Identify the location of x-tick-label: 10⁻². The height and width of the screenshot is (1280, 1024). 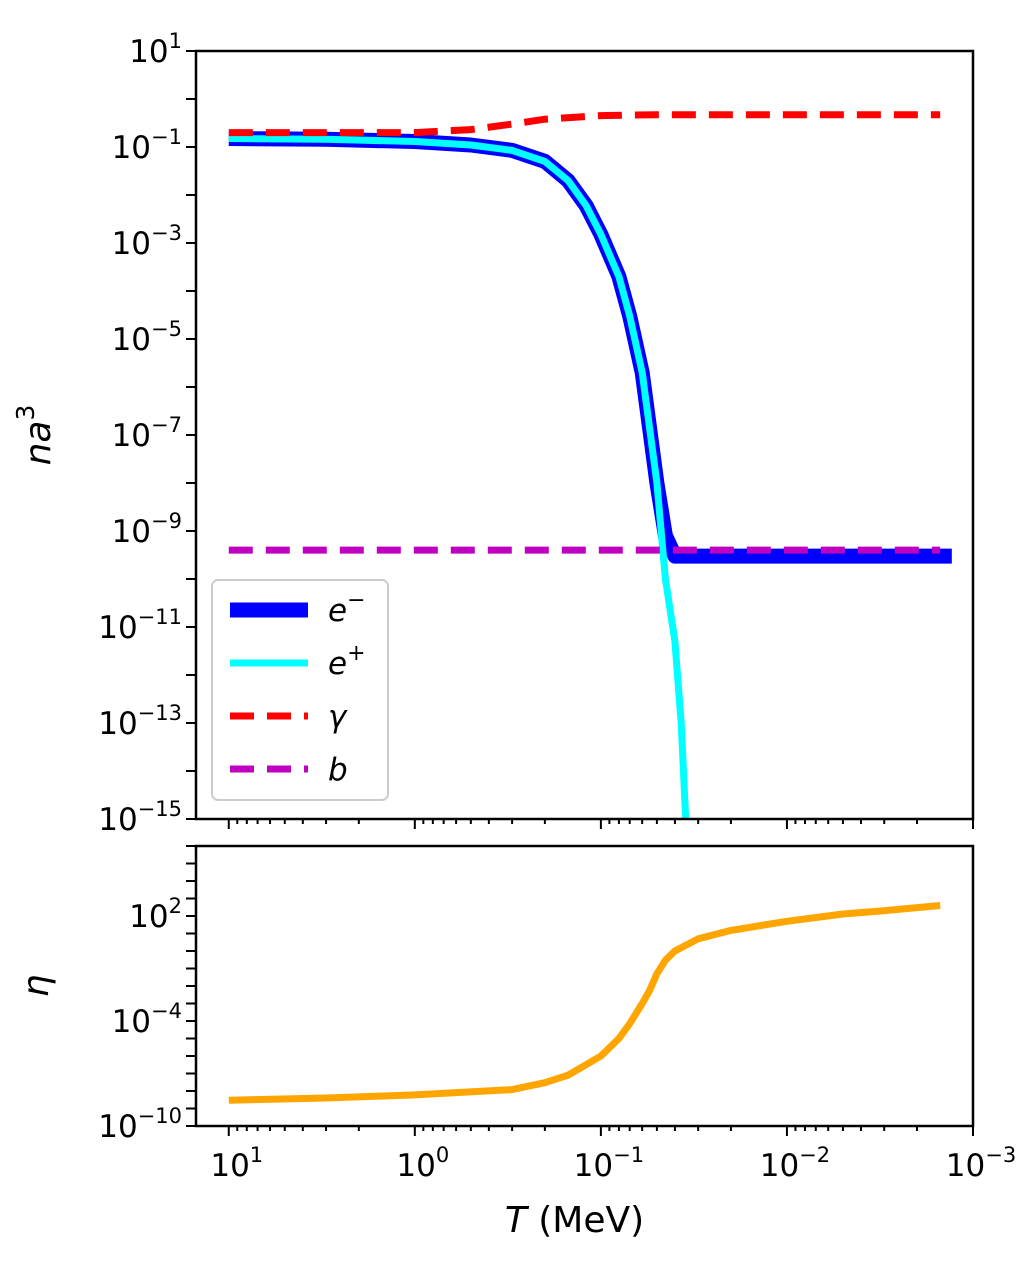
(795, 1163).